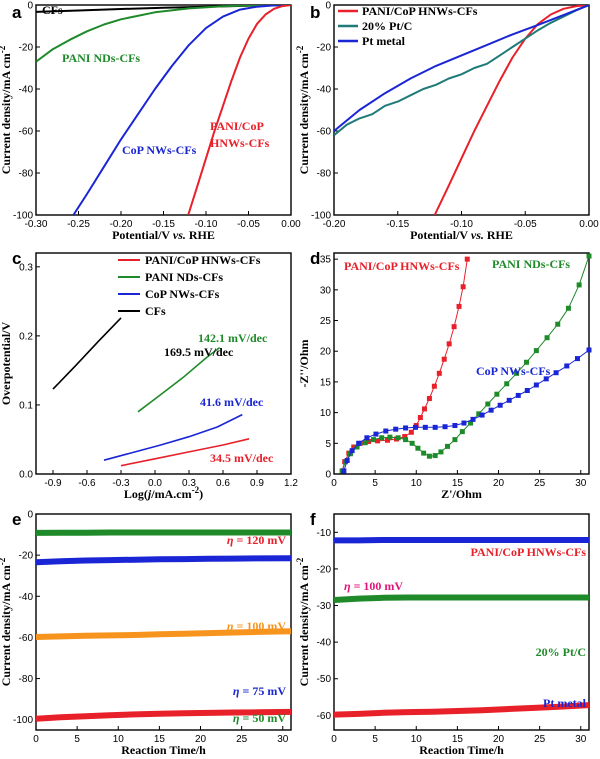  What do you see at coordinates (328, 444) in the screenshot?
I see `y-tick-label: 5` at bounding box center [328, 444].